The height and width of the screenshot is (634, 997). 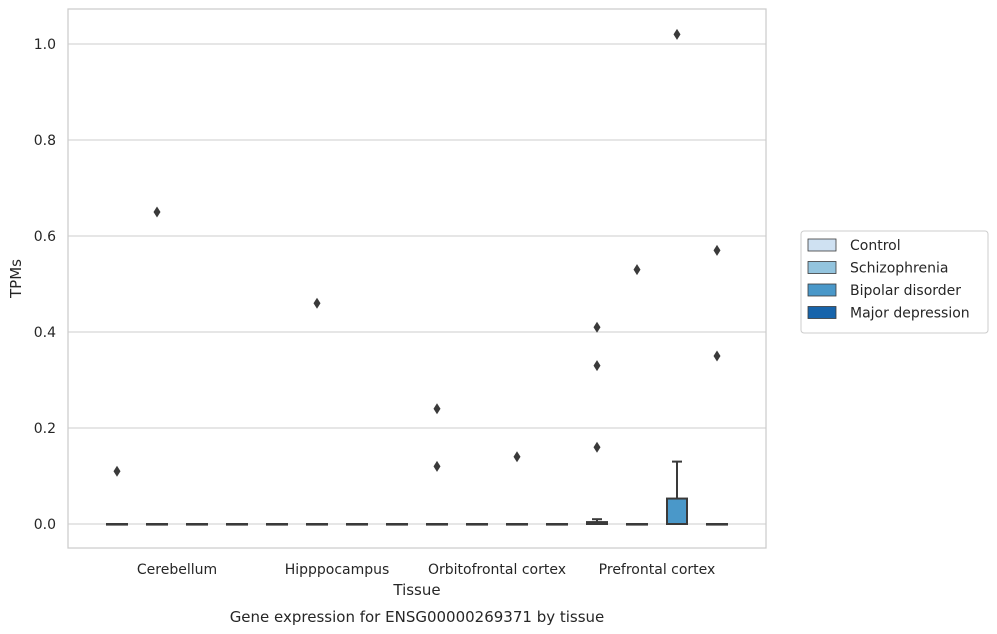 I want to click on y-tick-label: 0.4, so click(x=45, y=333).